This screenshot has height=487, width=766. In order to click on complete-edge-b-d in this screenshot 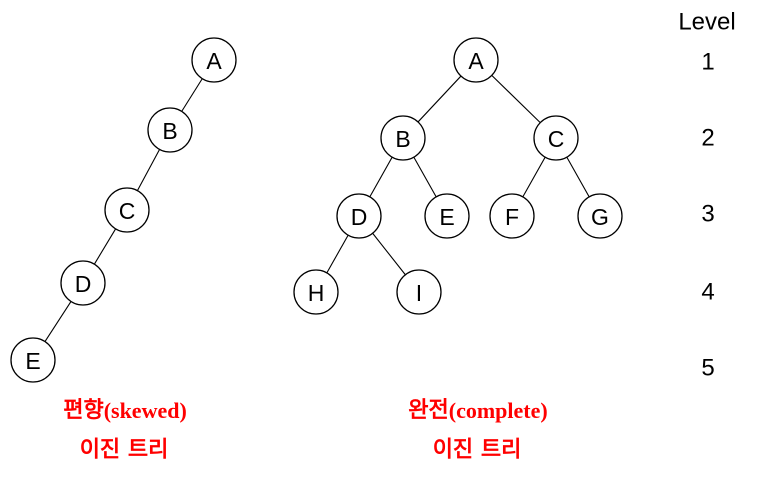, I will do `click(381, 177)`.